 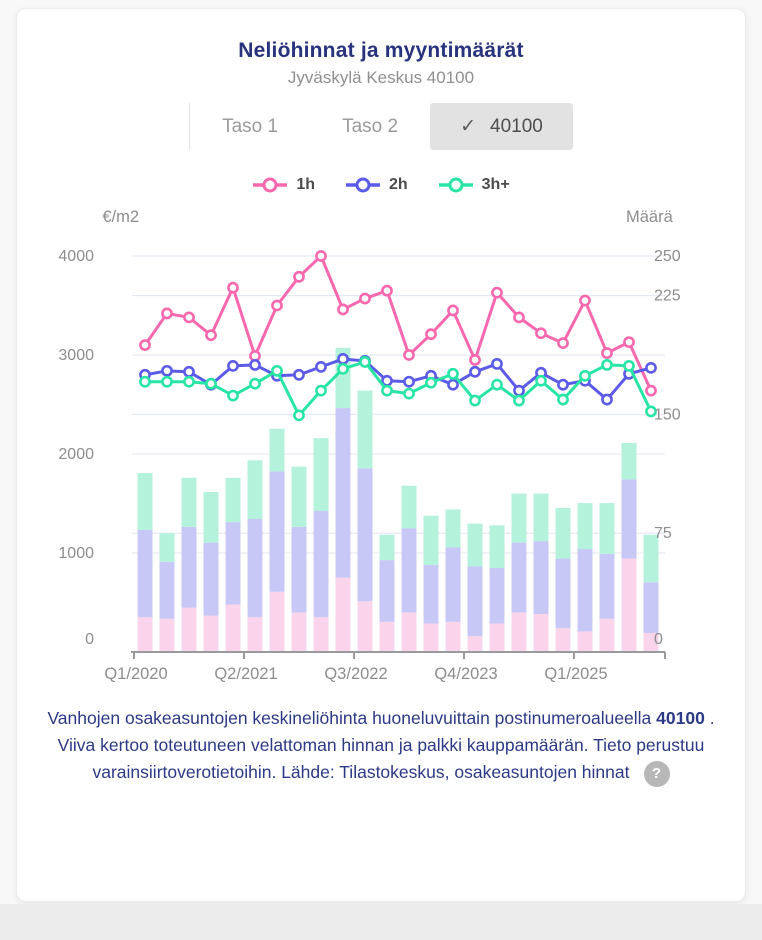 What do you see at coordinates (250, 126) in the screenshot?
I see `tab-taso-1: Taso 1` at bounding box center [250, 126].